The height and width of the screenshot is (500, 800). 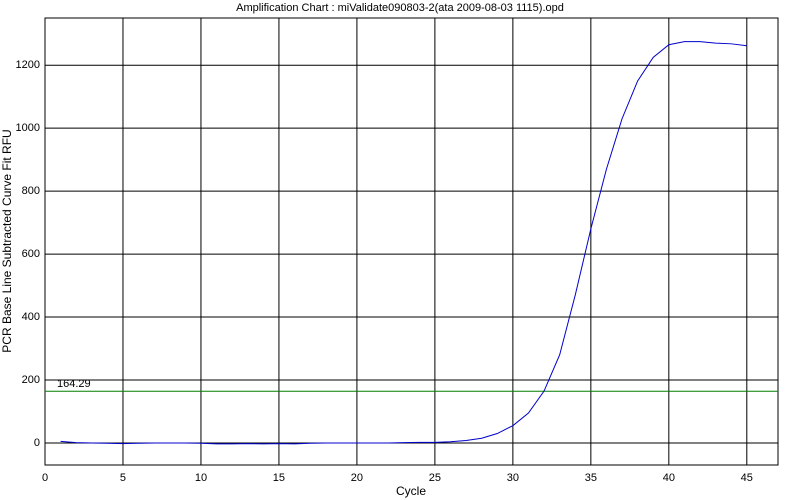 I want to click on x-tick-label: 5, so click(x=123, y=478).